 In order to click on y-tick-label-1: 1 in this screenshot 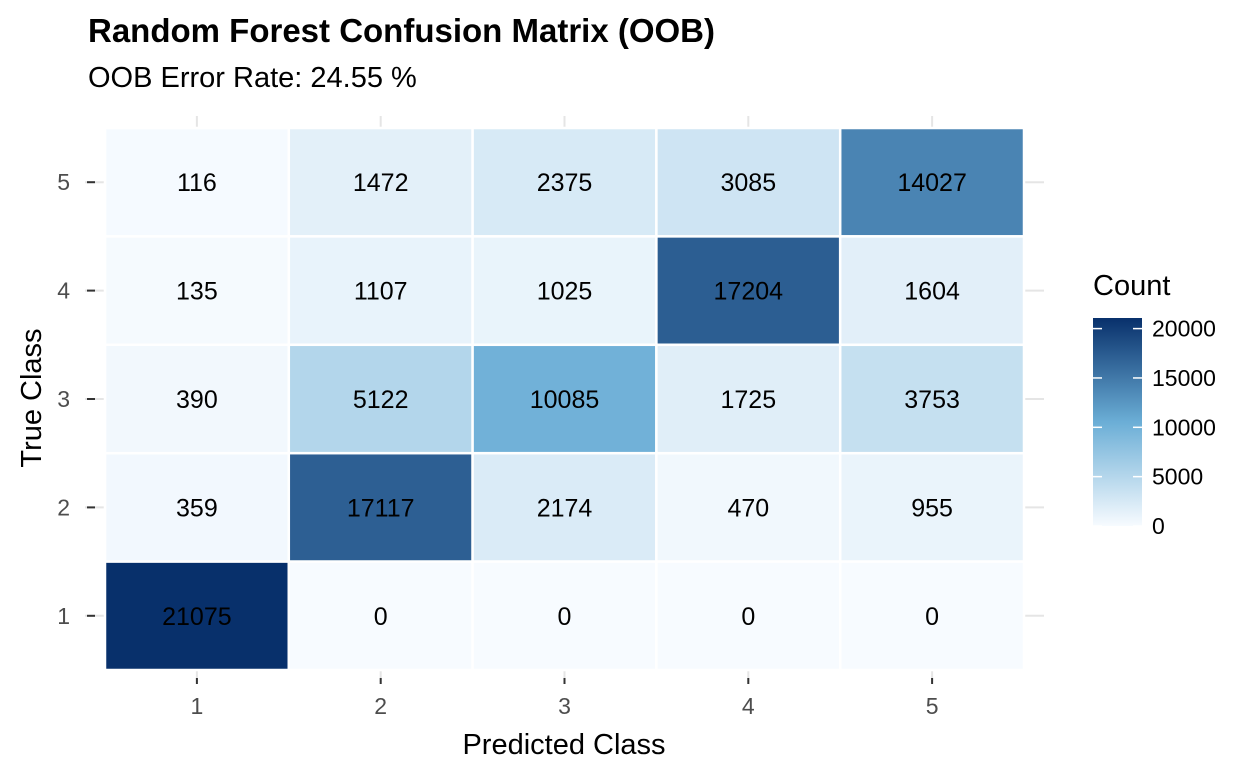, I will do `click(63, 616)`.